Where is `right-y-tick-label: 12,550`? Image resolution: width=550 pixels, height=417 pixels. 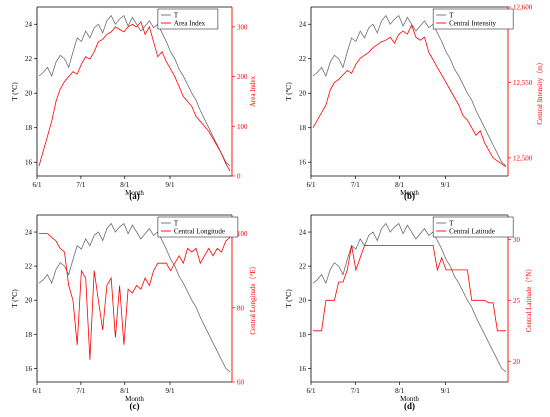
right-y-tick-label: 12,550 is located at coordinates (523, 83).